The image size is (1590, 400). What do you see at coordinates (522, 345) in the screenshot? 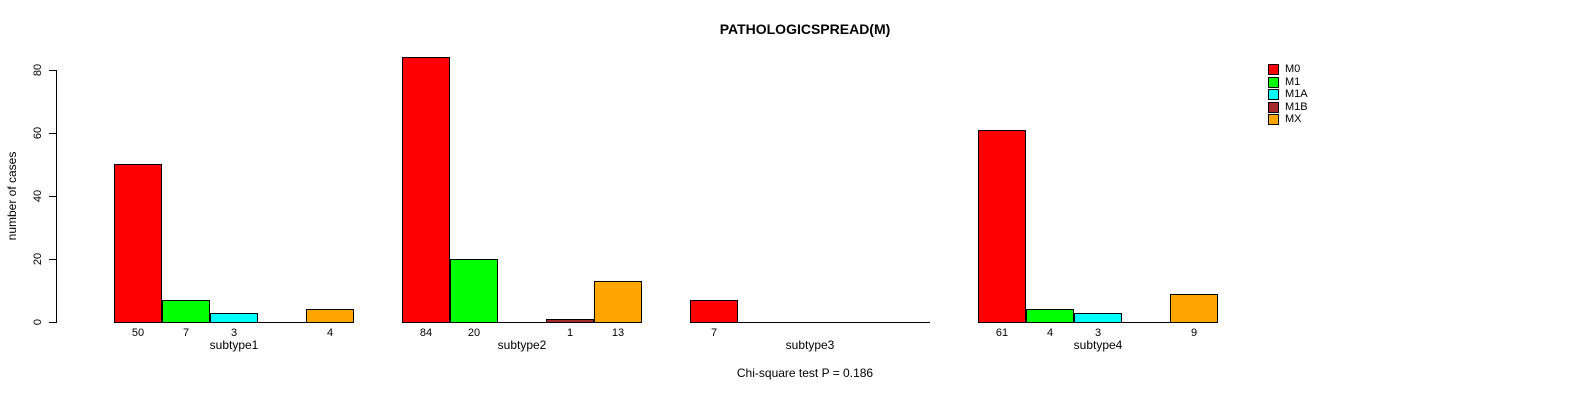
I see `x-axis-label-subtype2: subtype2` at bounding box center [522, 345].